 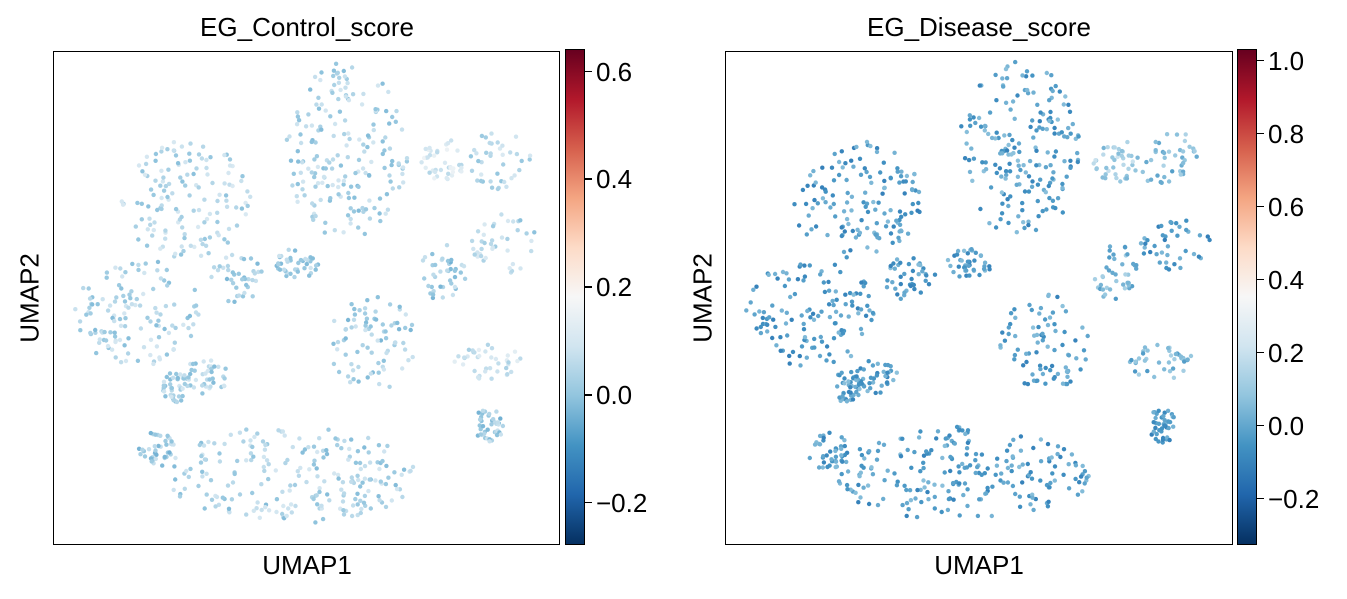 What do you see at coordinates (1286, 279) in the screenshot?
I see `colorbar-tick-label: 0.4` at bounding box center [1286, 279].